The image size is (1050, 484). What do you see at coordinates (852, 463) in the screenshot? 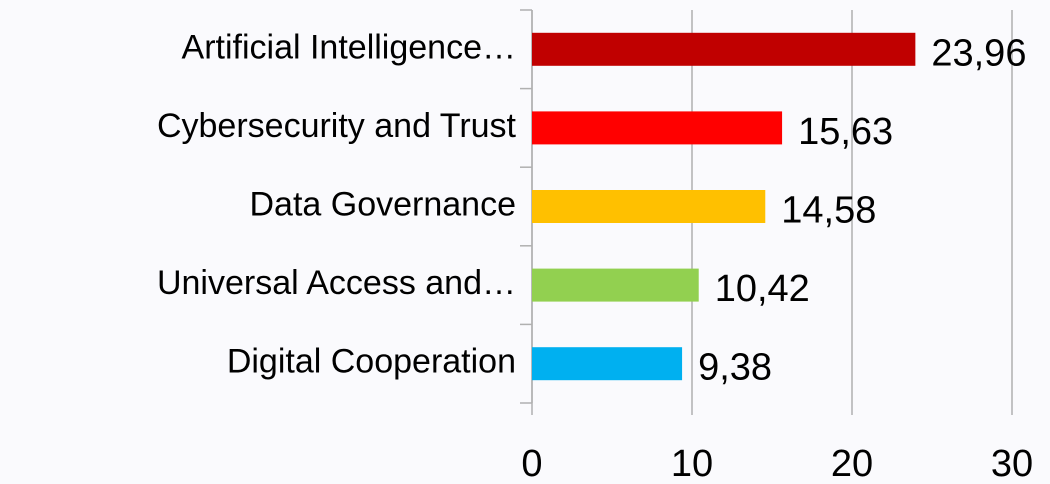
I see `x-tick-label: 20` at bounding box center [852, 463].